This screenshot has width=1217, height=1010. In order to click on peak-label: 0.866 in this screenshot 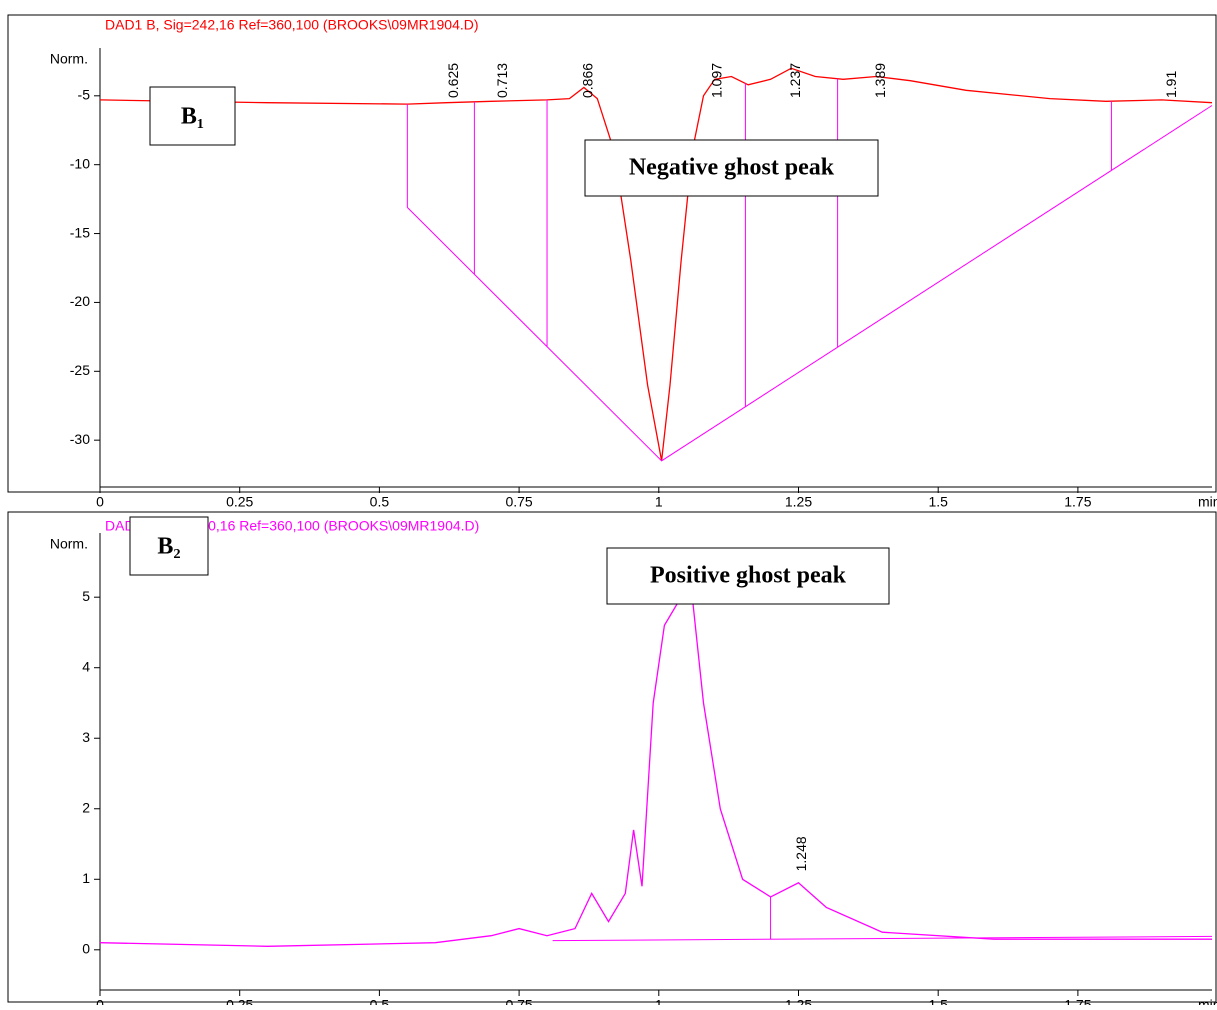, I will do `click(588, 80)`.